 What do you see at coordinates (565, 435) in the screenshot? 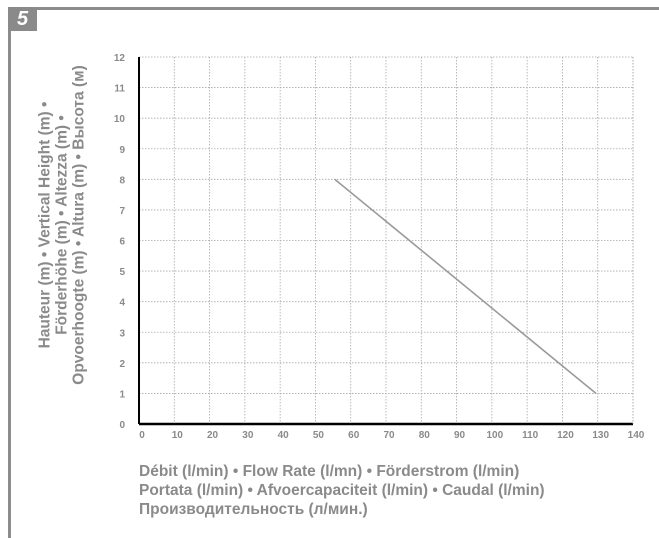
I see `x-tick-label: 120` at bounding box center [565, 435].